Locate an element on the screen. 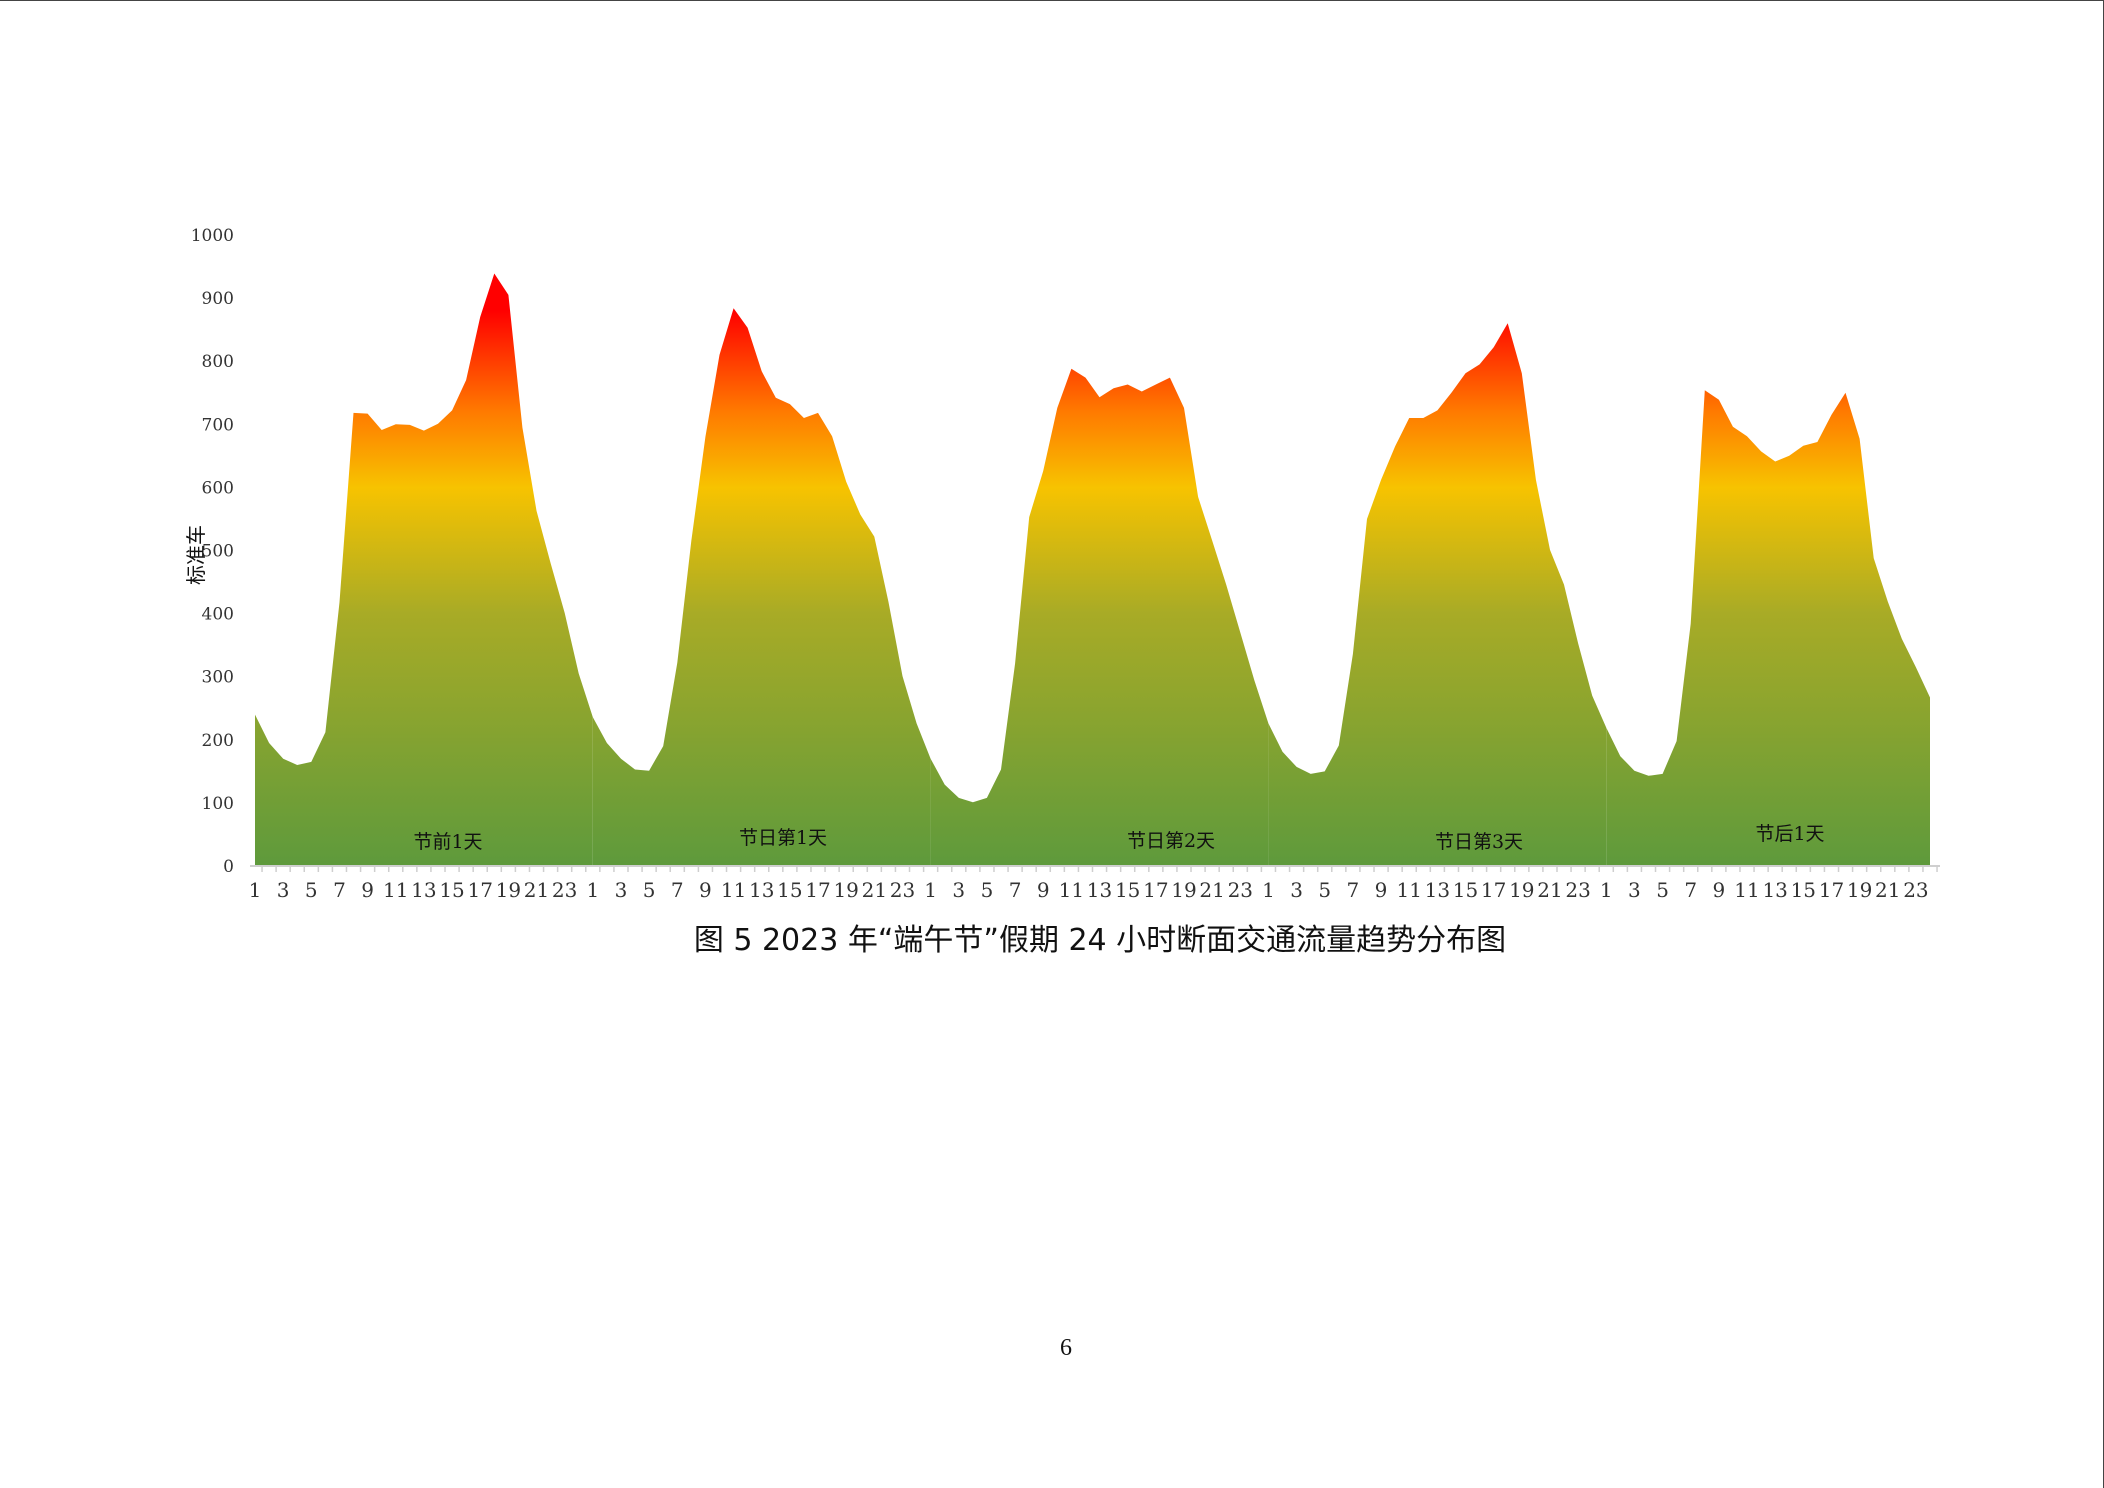  y-tick-label: 700 is located at coordinates (218, 425).